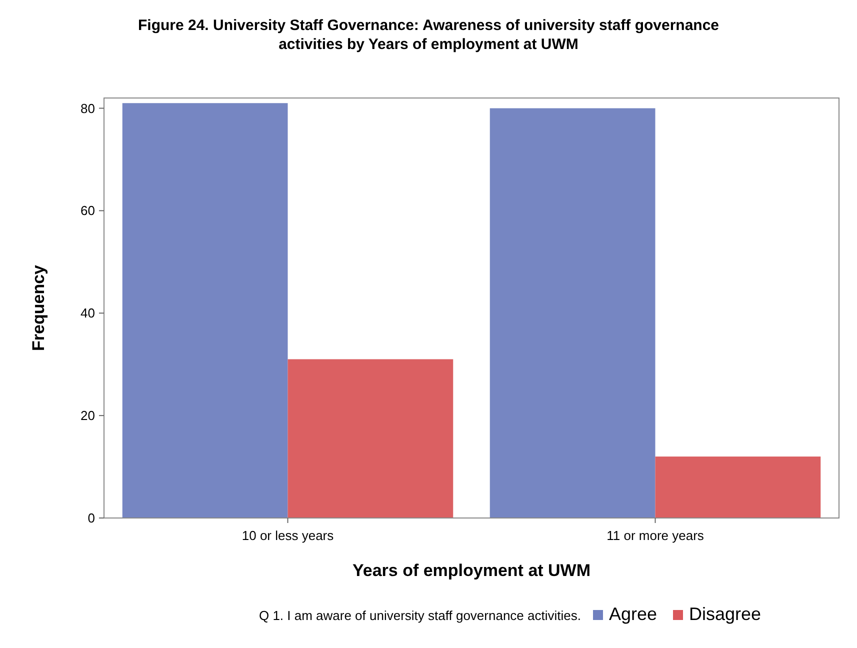 This screenshot has height=648, width=857. What do you see at coordinates (288, 535) in the screenshot?
I see `x-tick-label: 10 or less years` at bounding box center [288, 535].